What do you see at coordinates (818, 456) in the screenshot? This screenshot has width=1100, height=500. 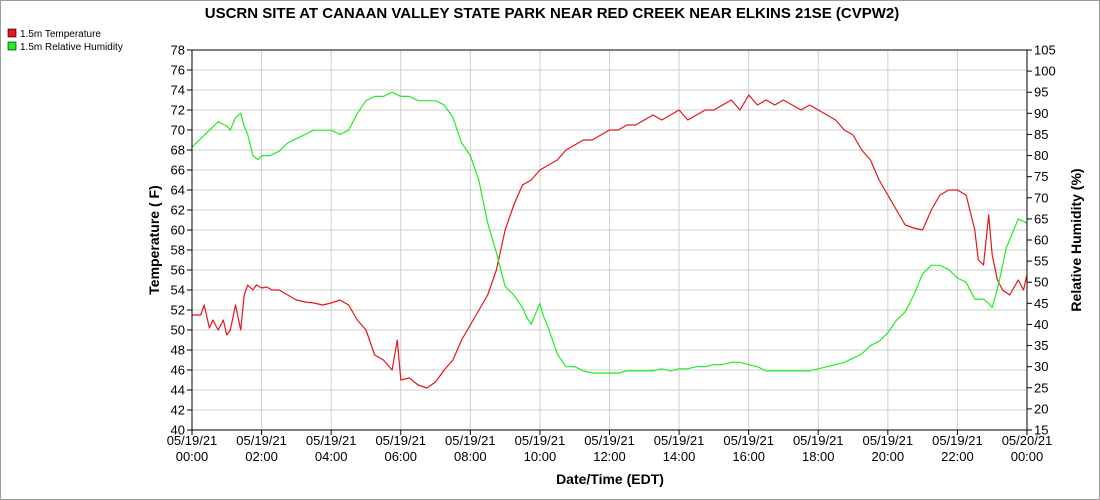 I see `x-tick-time: 18:00` at bounding box center [818, 456].